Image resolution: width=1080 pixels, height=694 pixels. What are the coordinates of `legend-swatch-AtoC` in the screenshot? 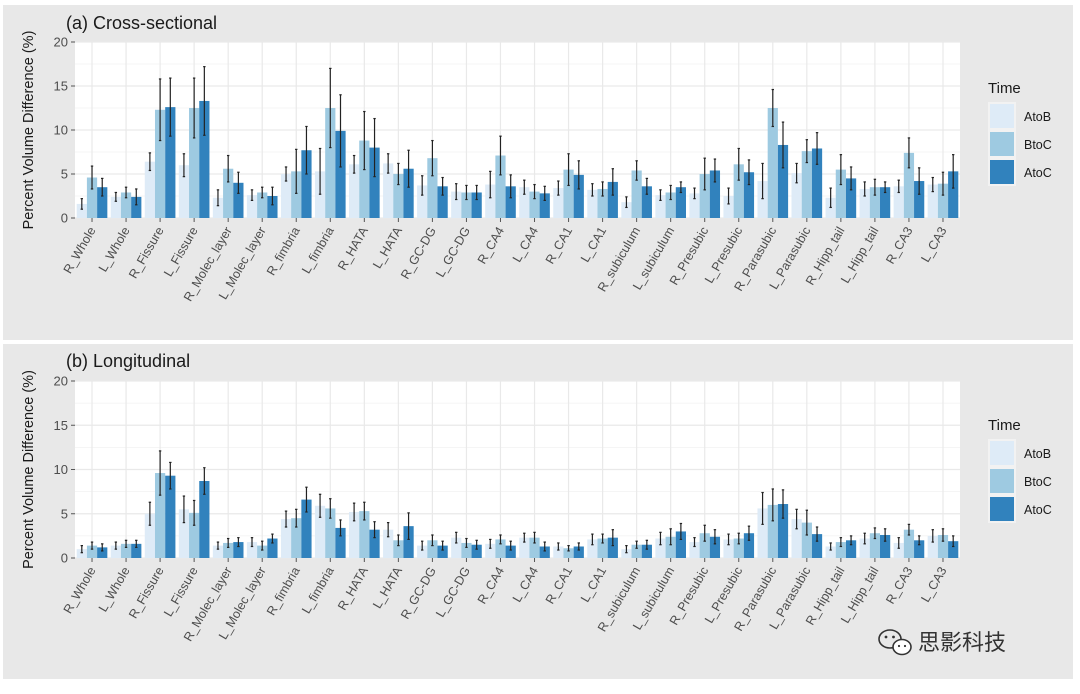 It's located at (1002, 509).